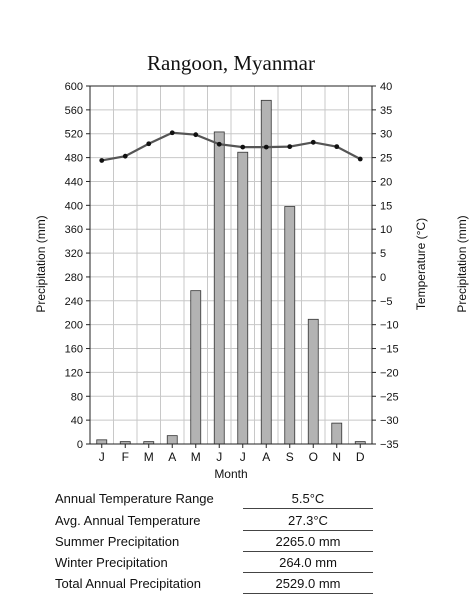 The height and width of the screenshot is (596, 474). What do you see at coordinates (74, 182) in the screenshot?
I see `y-tick-label: 440` at bounding box center [74, 182].